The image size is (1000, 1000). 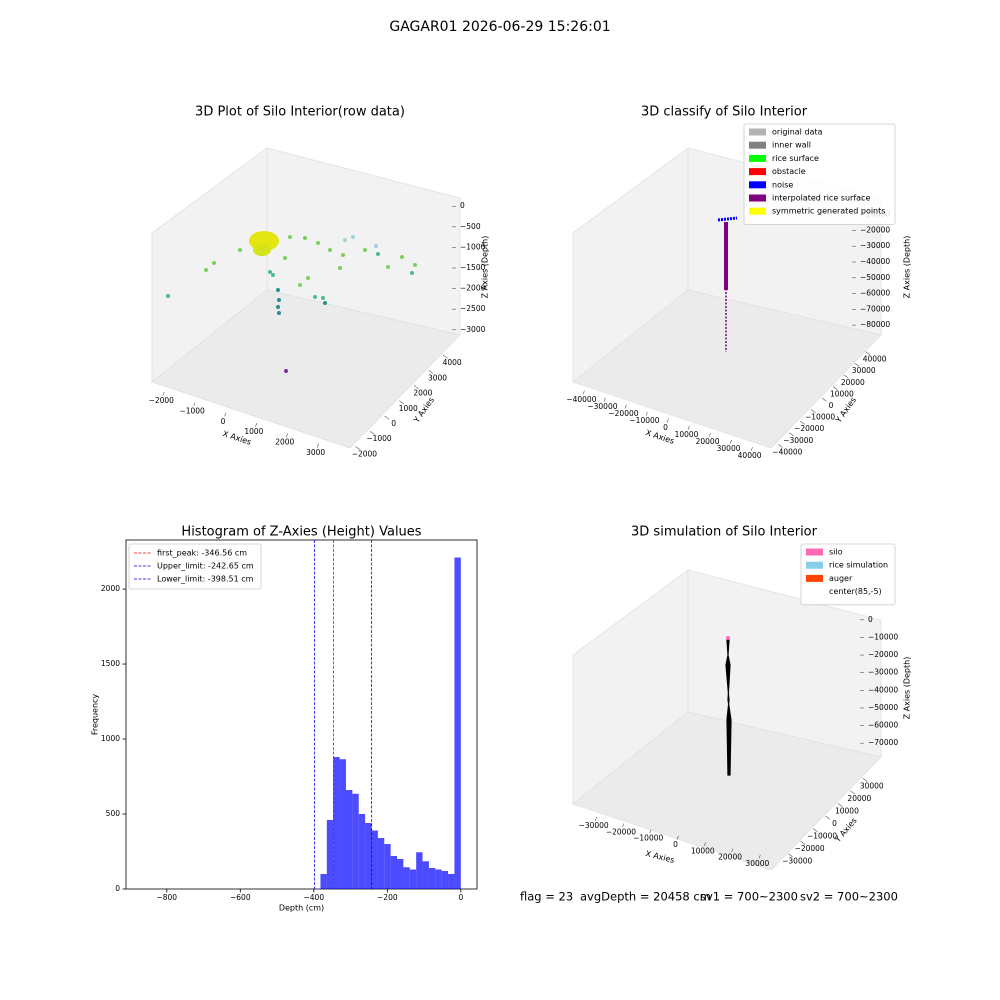 What do you see at coordinates (205, 579) in the screenshot?
I see `legend-label: Lower_limit: -398.51 cm` at bounding box center [205, 579].